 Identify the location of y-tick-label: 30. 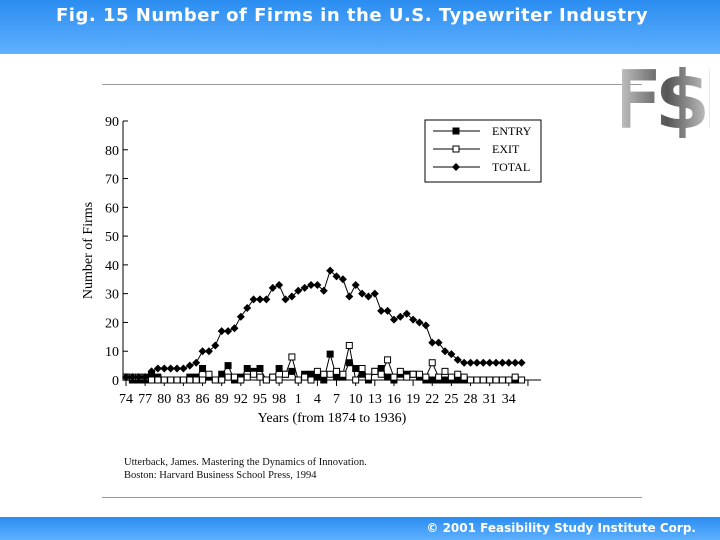
(112, 295).